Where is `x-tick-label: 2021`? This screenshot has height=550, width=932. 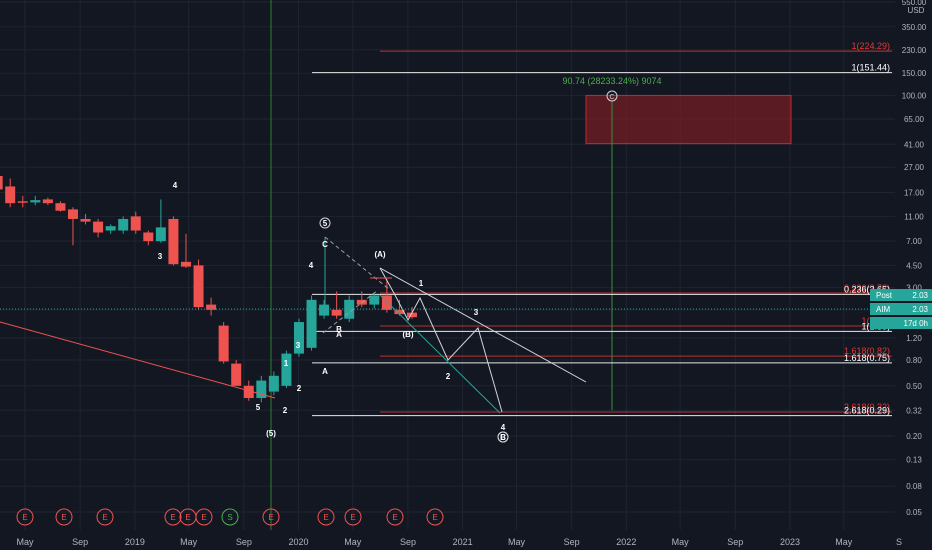
x-tick-label: 2021 is located at coordinates (463, 542).